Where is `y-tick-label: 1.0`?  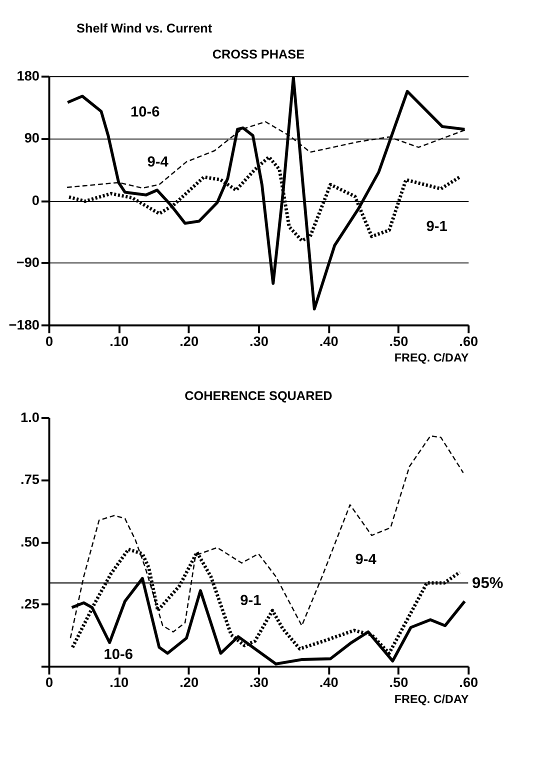
y-tick-label: 1.0 is located at coordinates (30, 417).